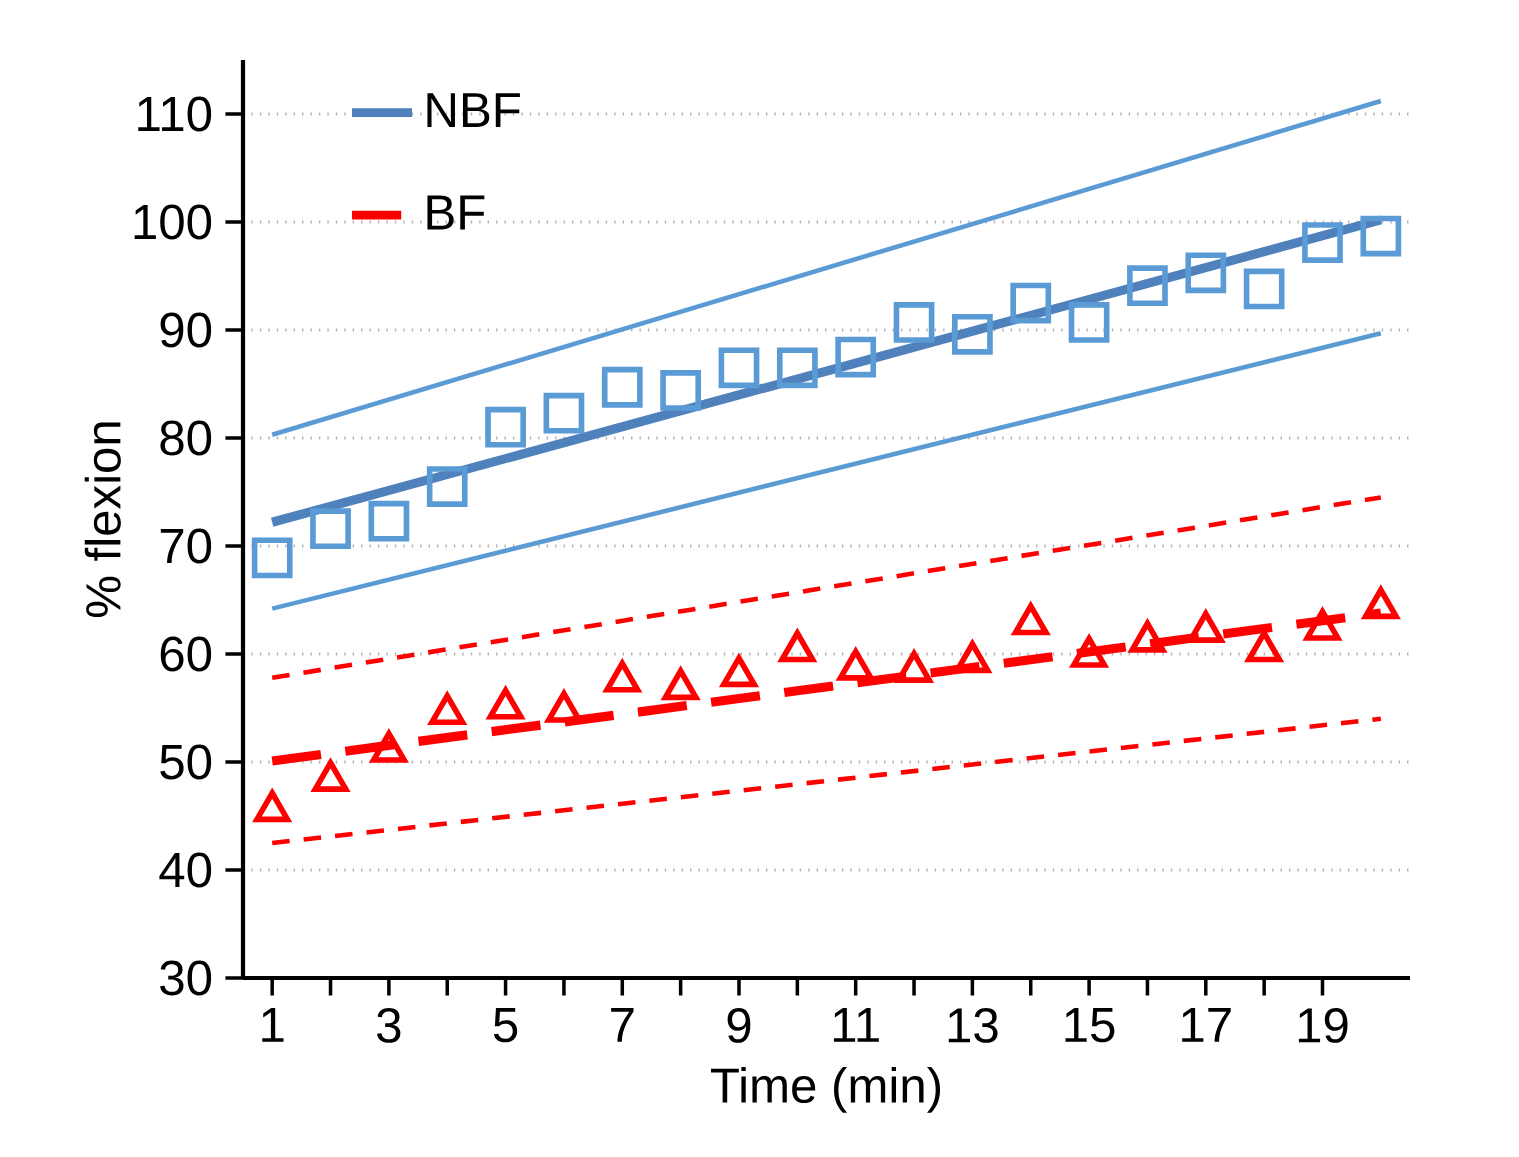 This screenshot has height=1157, width=1519. Describe the element at coordinates (856, 1025) in the screenshot. I see `x-tick-label: 11` at that location.